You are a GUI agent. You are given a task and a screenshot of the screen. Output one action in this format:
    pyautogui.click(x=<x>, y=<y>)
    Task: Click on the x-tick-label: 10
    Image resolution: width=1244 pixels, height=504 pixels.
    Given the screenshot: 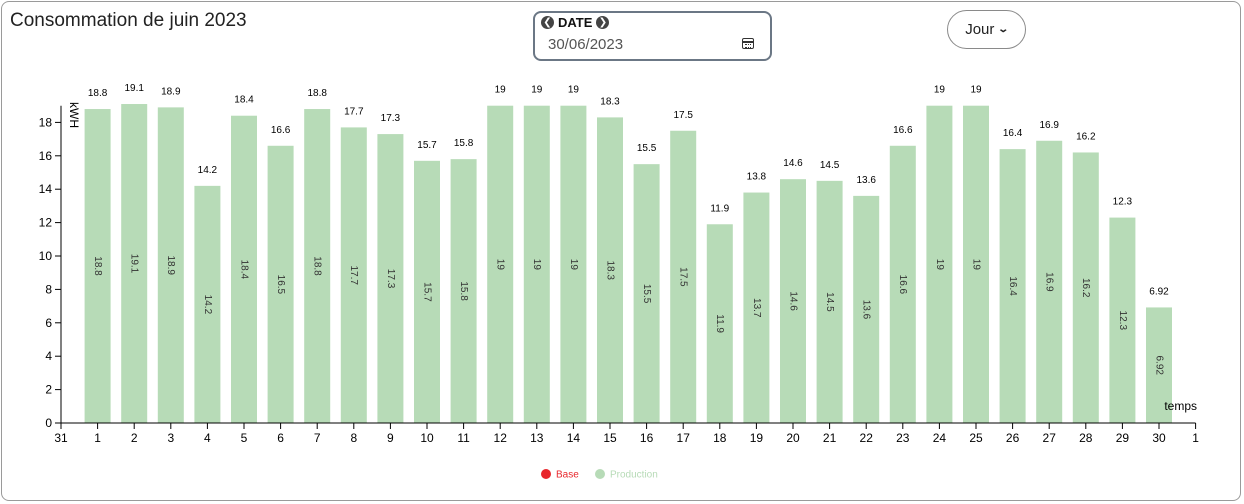 What is the action you would take?
    pyautogui.click(x=427, y=438)
    